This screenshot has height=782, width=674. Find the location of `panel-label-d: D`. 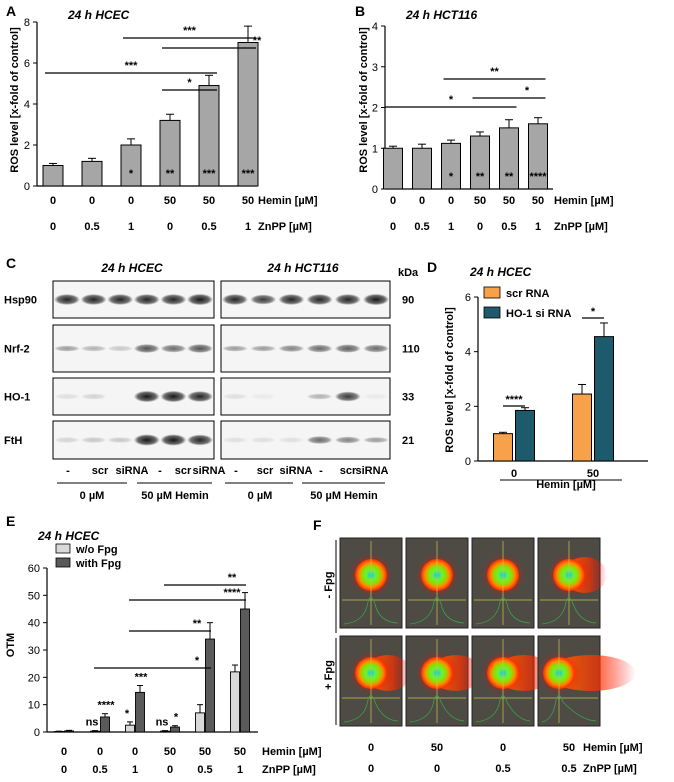

panel-label-d: D is located at coordinates (432, 267).